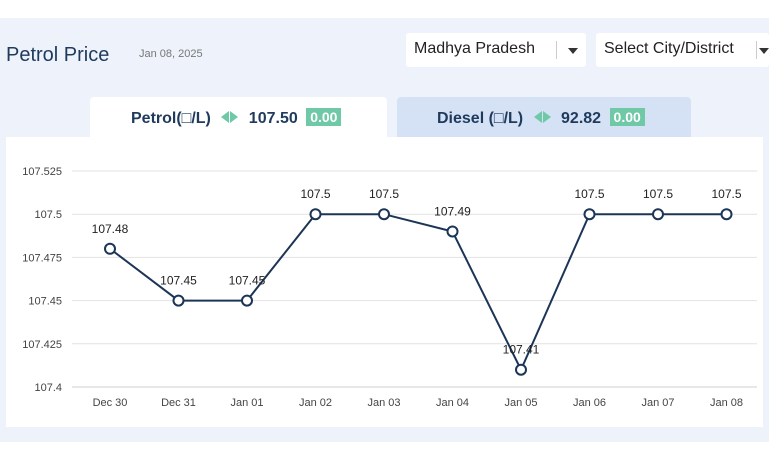  Describe the element at coordinates (756, 50) in the screenshot. I see `city-select-divider` at that location.